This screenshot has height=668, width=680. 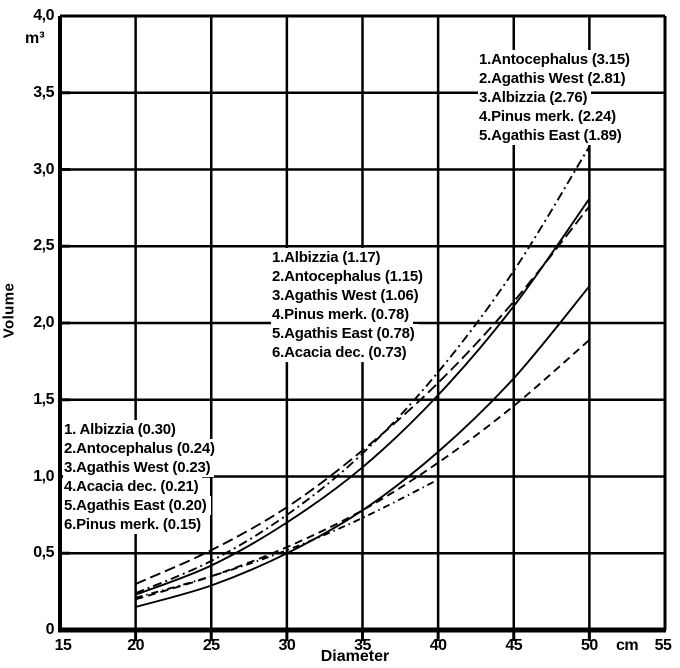 What do you see at coordinates (211, 645) in the screenshot?
I see `x-tick-label: 25` at bounding box center [211, 645].